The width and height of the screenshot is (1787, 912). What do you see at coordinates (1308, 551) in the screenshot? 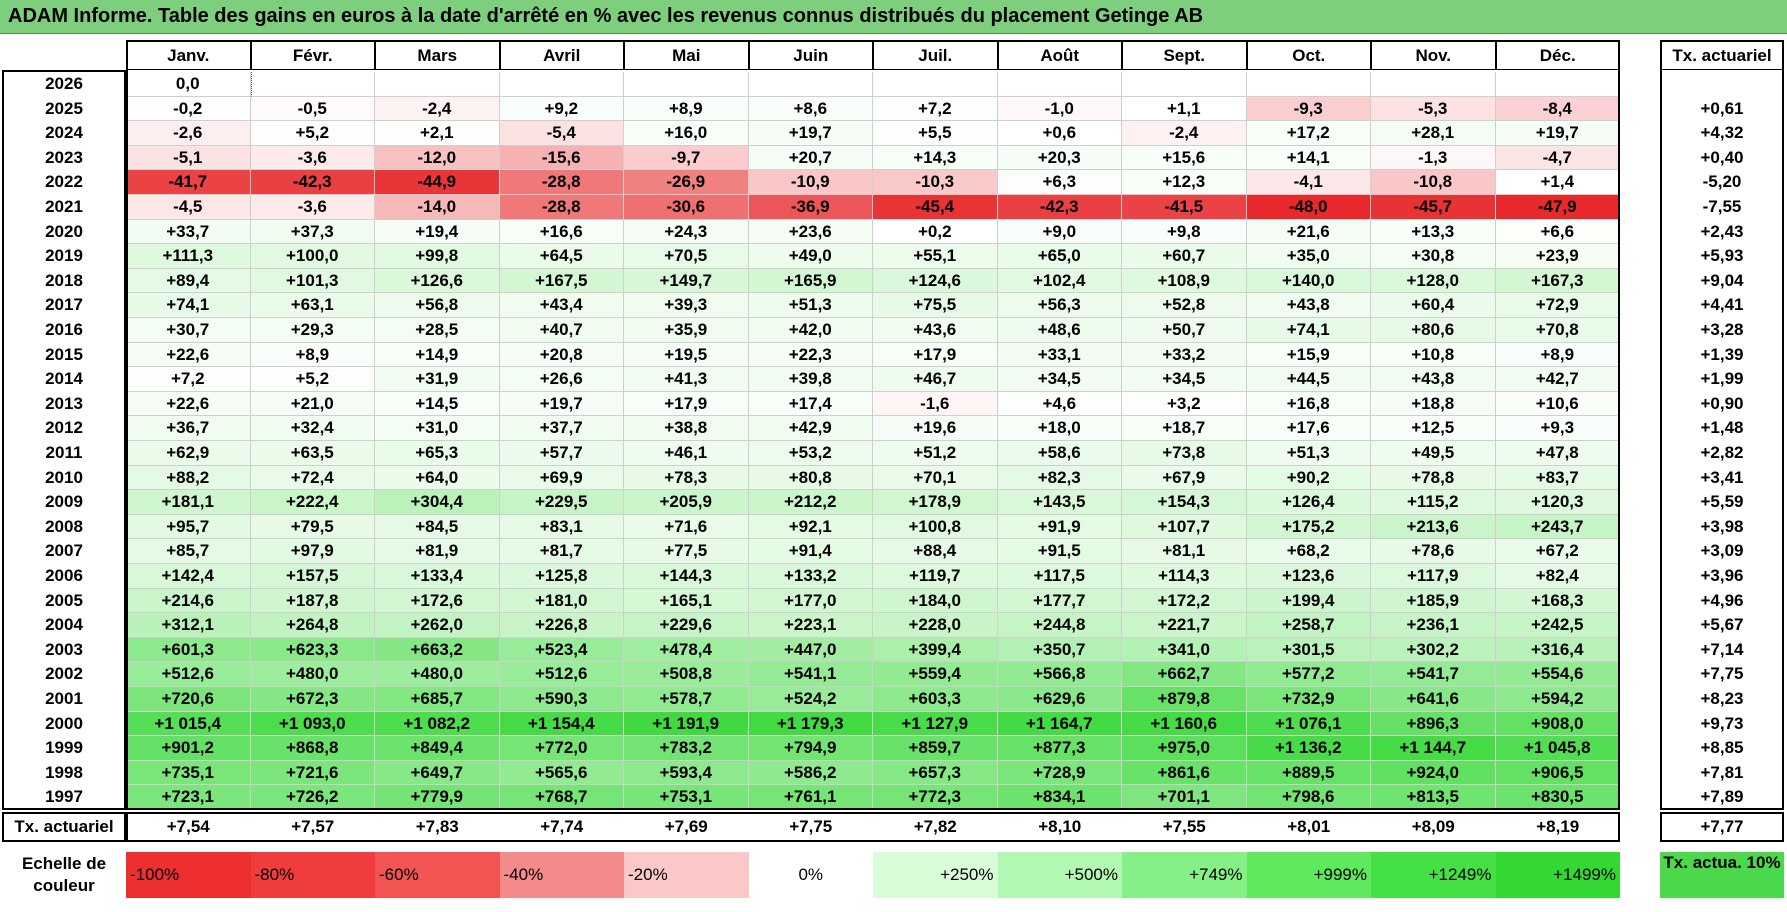
I see `gain-cell: +68,2` at bounding box center [1308, 551].